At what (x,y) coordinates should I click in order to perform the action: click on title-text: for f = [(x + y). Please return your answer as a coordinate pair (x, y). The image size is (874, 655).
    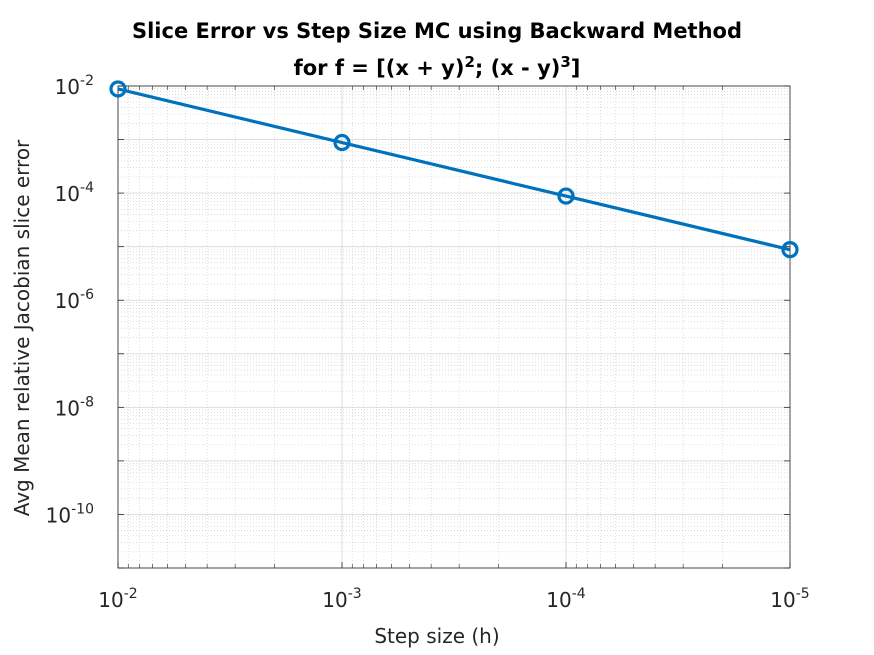
    Looking at the image, I should click on (379, 68).